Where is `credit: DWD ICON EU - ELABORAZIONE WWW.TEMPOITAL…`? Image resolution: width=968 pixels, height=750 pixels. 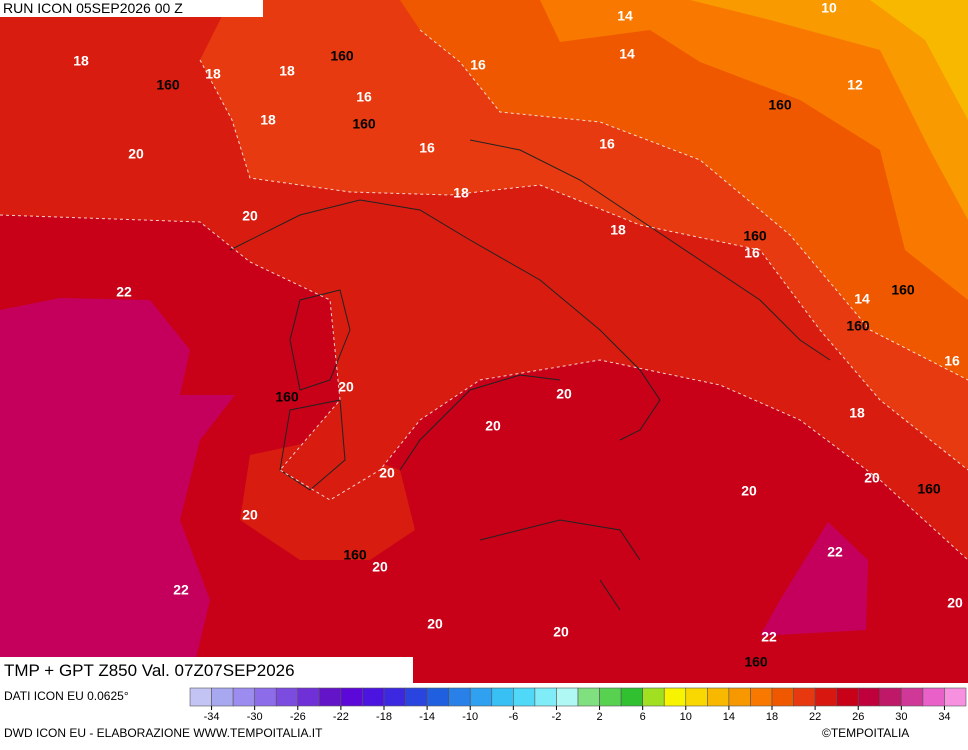 credit: DWD ICON EU - ELABORAZIONE WWW.TEMPOITAL… is located at coordinates (163, 733).